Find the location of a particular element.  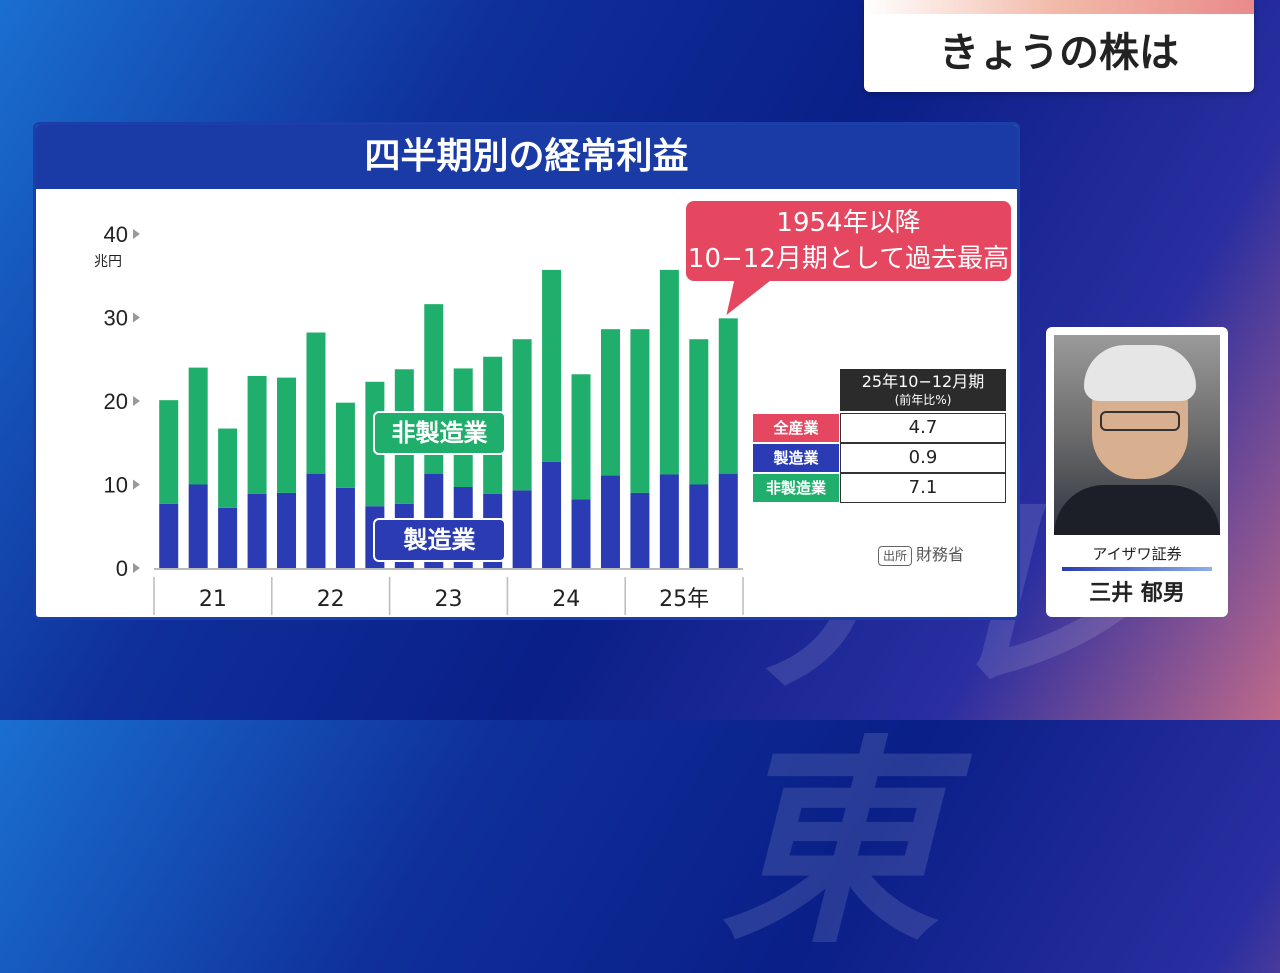

y-tick-label: 30 is located at coordinates (116, 318).